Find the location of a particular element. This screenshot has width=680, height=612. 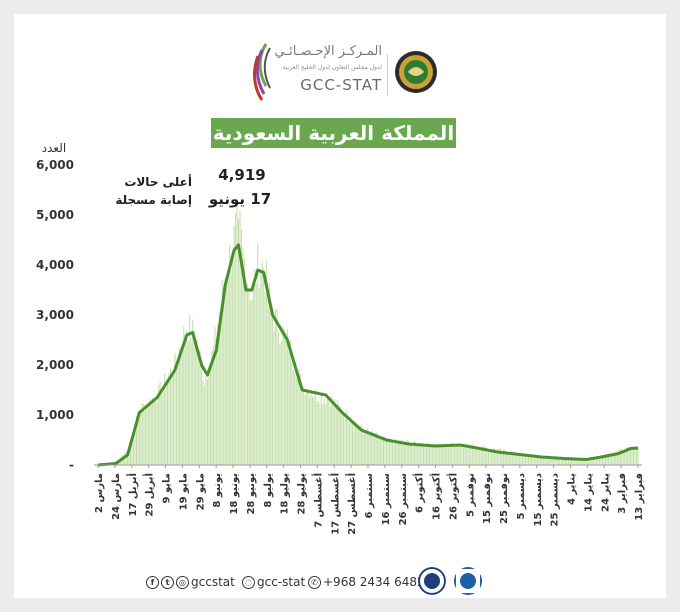

y-tick-label: 6,000 is located at coordinates (55, 165).